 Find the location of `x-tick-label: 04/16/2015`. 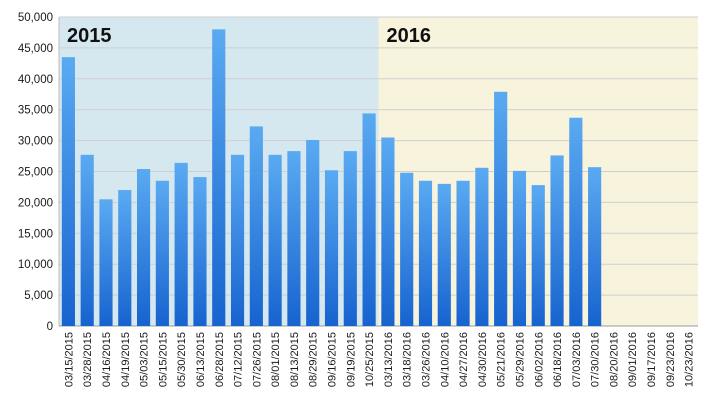

x-tick-label: 04/16/2015 is located at coordinates (107, 359).